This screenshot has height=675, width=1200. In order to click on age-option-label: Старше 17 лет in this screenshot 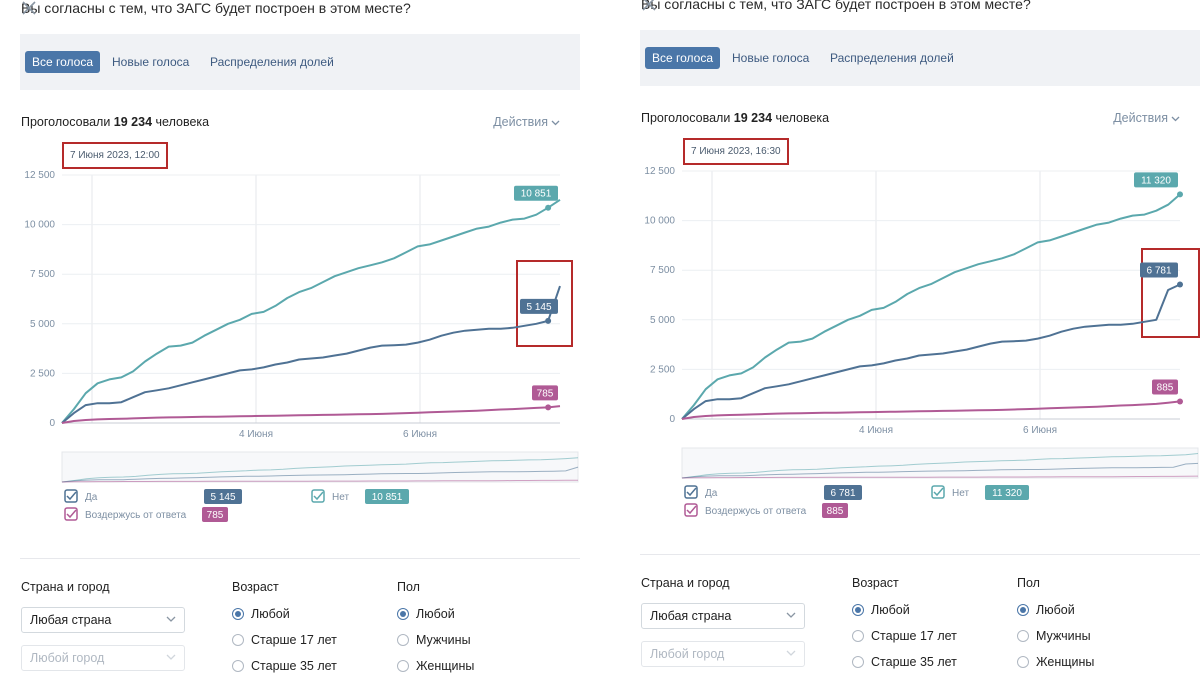, I will do `click(914, 636)`.